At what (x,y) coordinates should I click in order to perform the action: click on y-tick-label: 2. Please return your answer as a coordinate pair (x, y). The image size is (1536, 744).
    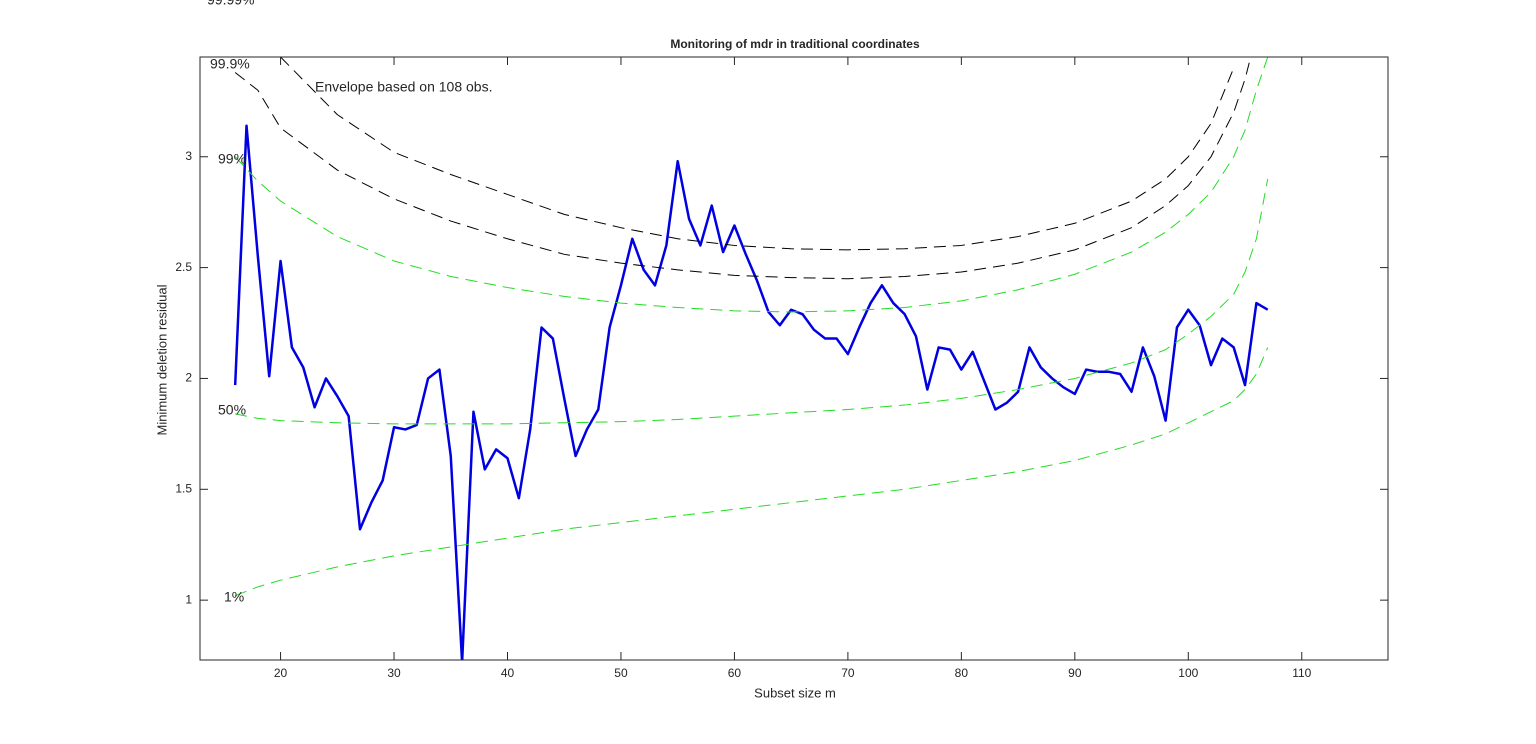
    Looking at the image, I should click on (188, 378).